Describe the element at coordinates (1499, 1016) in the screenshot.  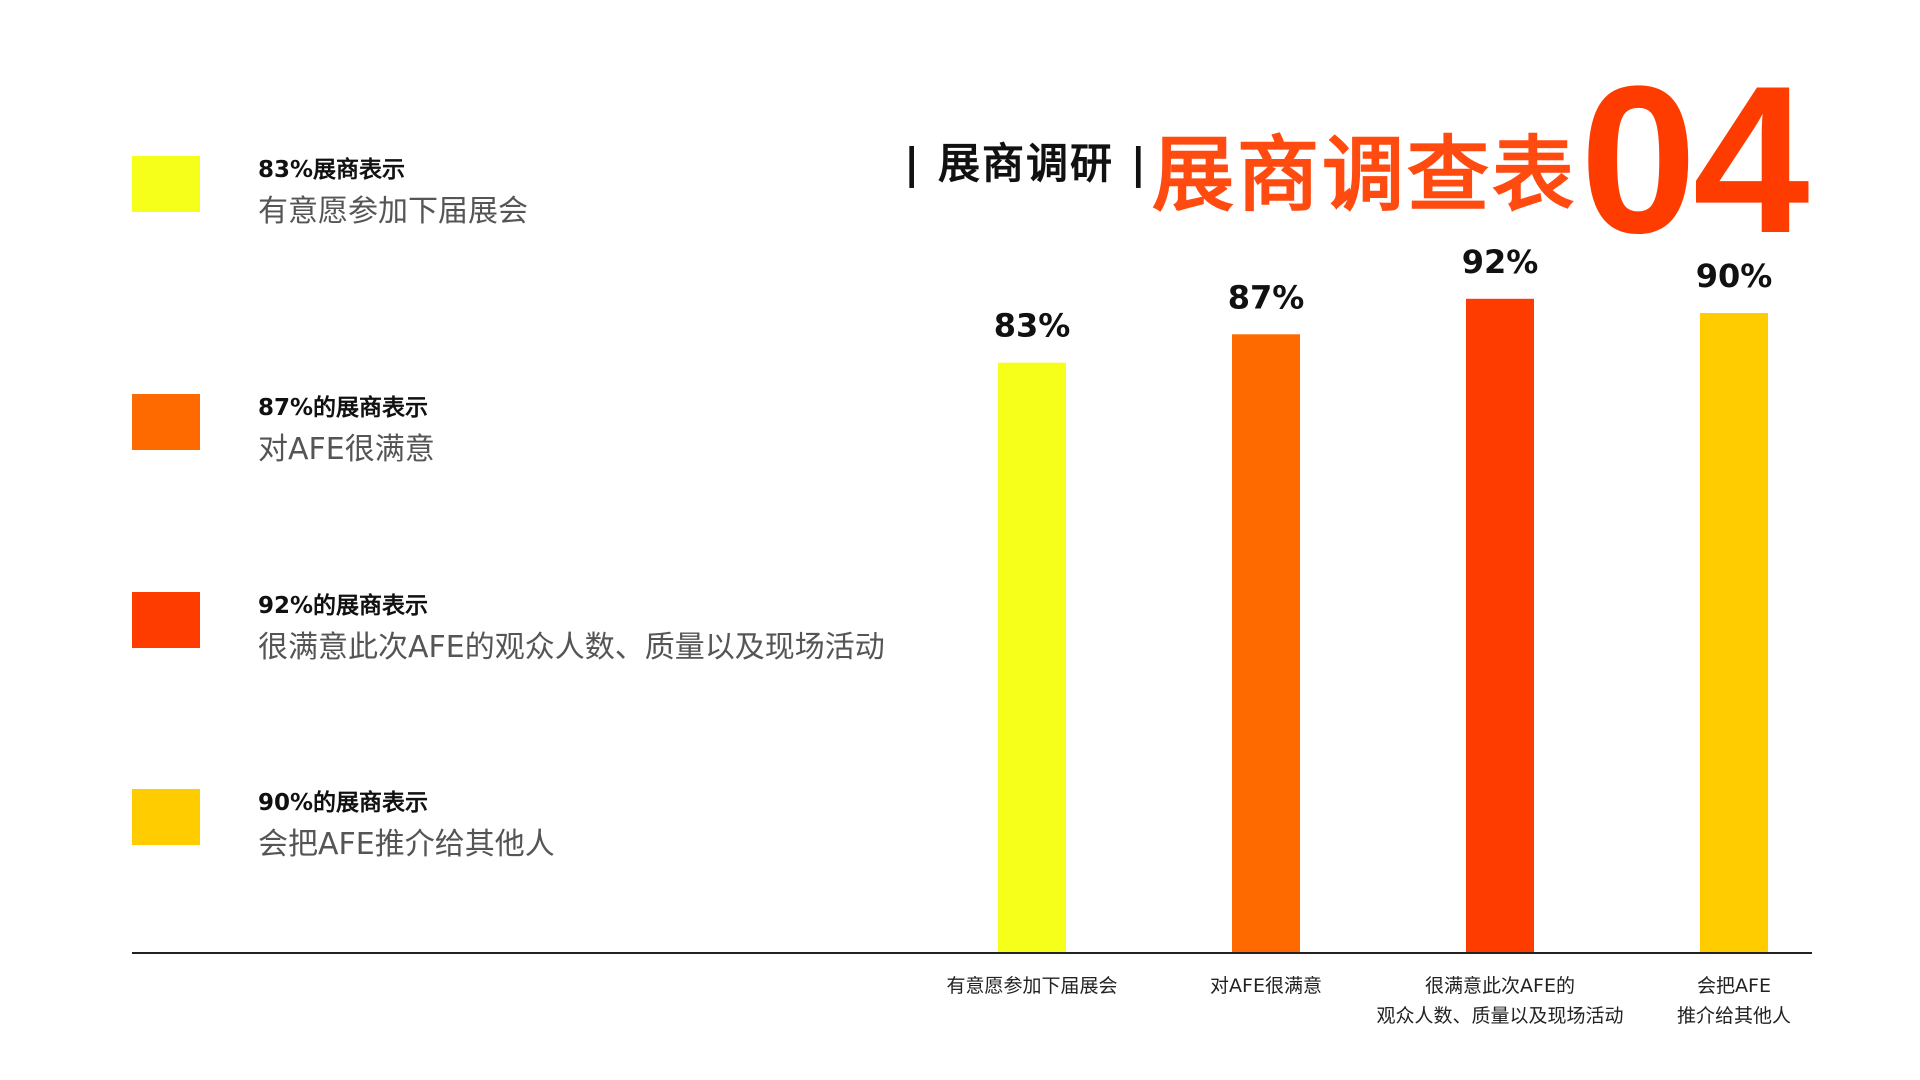
I see `category-label: 观众人数、质量以及现场活动` at that location.